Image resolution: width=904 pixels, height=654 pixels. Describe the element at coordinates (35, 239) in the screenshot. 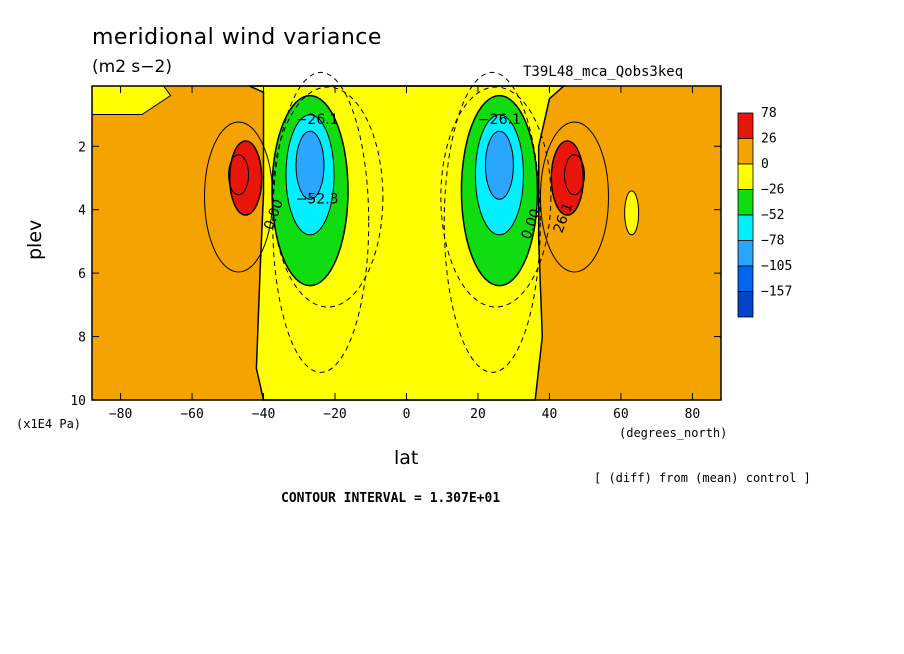

I see `y-axis-label: plev` at that location.